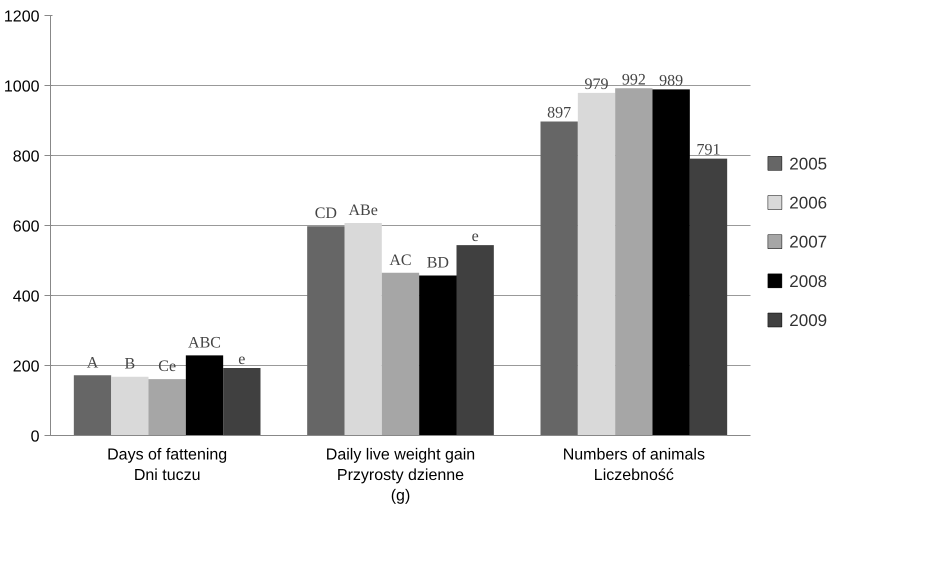 This screenshot has width=946, height=576. I want to click on data-label: A, so click(92, 363).